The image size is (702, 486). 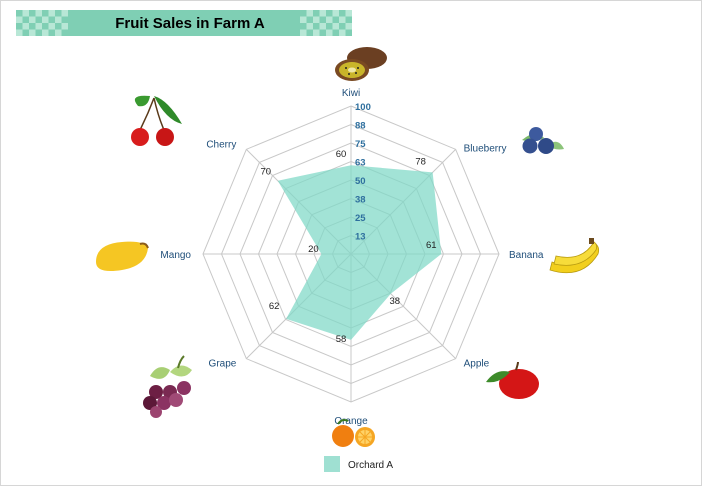 I want to click on blueberry-icon, so click(x=543, y=140).